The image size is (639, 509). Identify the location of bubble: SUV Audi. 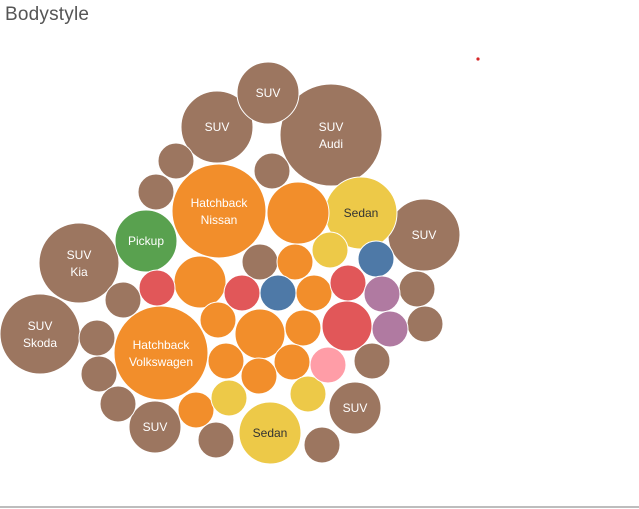
(331, 135).